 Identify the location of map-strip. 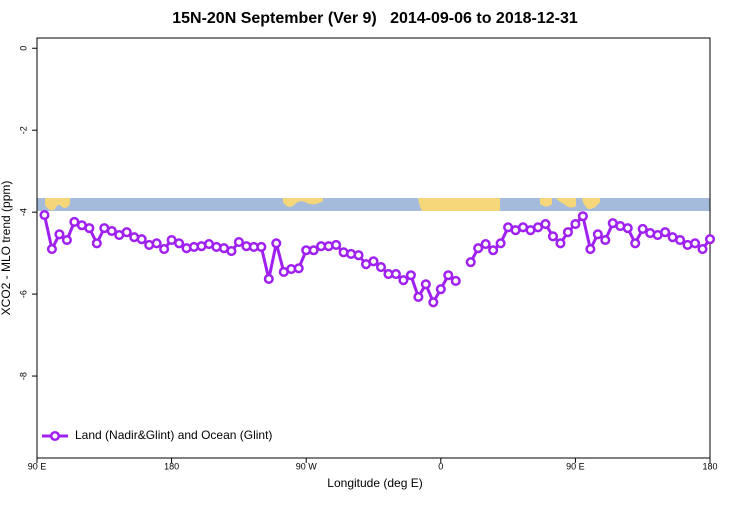
(373, 204).